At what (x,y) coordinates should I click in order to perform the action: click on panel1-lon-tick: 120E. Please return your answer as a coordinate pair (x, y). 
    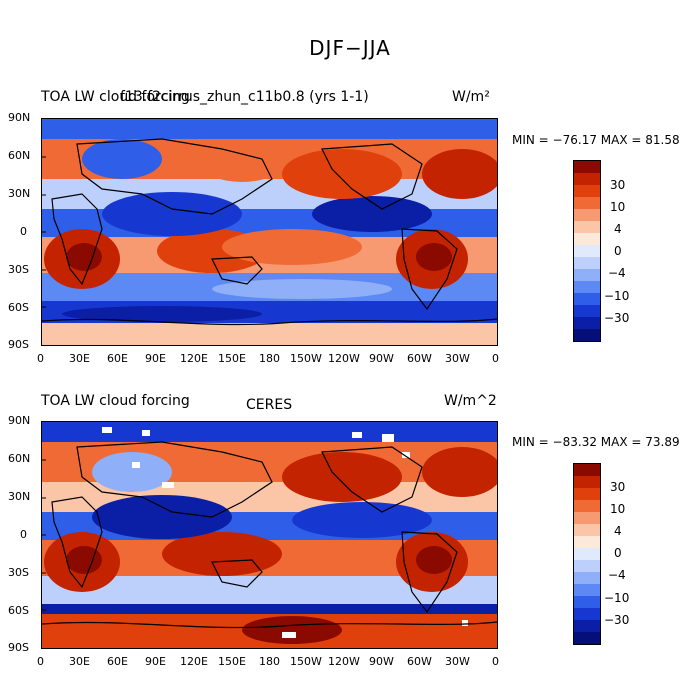
    Looking at the image, I should click on (194, 358).